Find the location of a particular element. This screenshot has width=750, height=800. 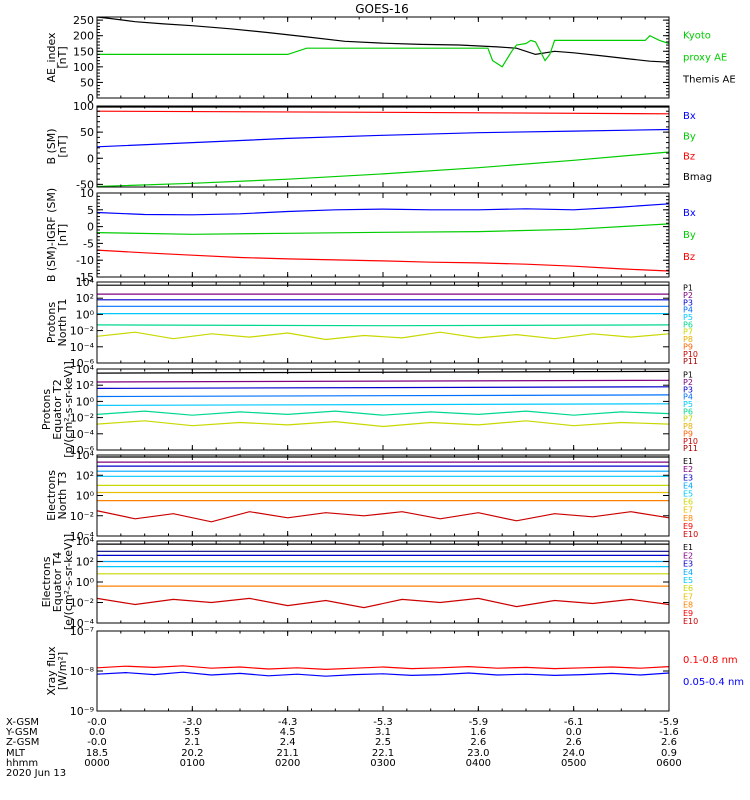

y-axis-label-line: B (SM) is located at coordinates (51, 146).